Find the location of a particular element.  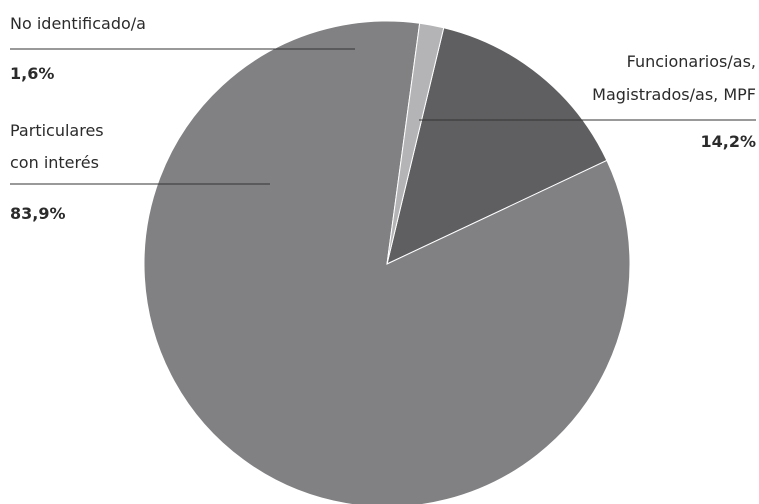

slice-label-particulares-line-1: Particulares is located at coordinates (57, 130).